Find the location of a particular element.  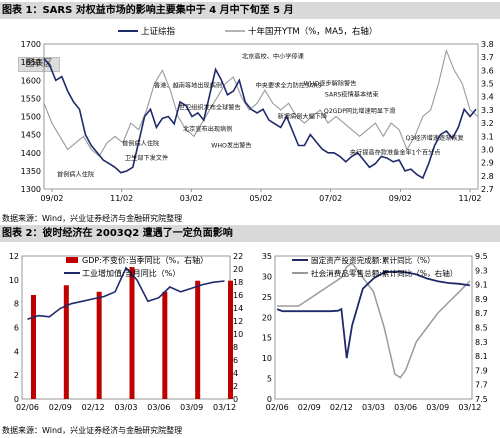

chart2-left-tick-label: 12 is located at coordinates (14, 256).